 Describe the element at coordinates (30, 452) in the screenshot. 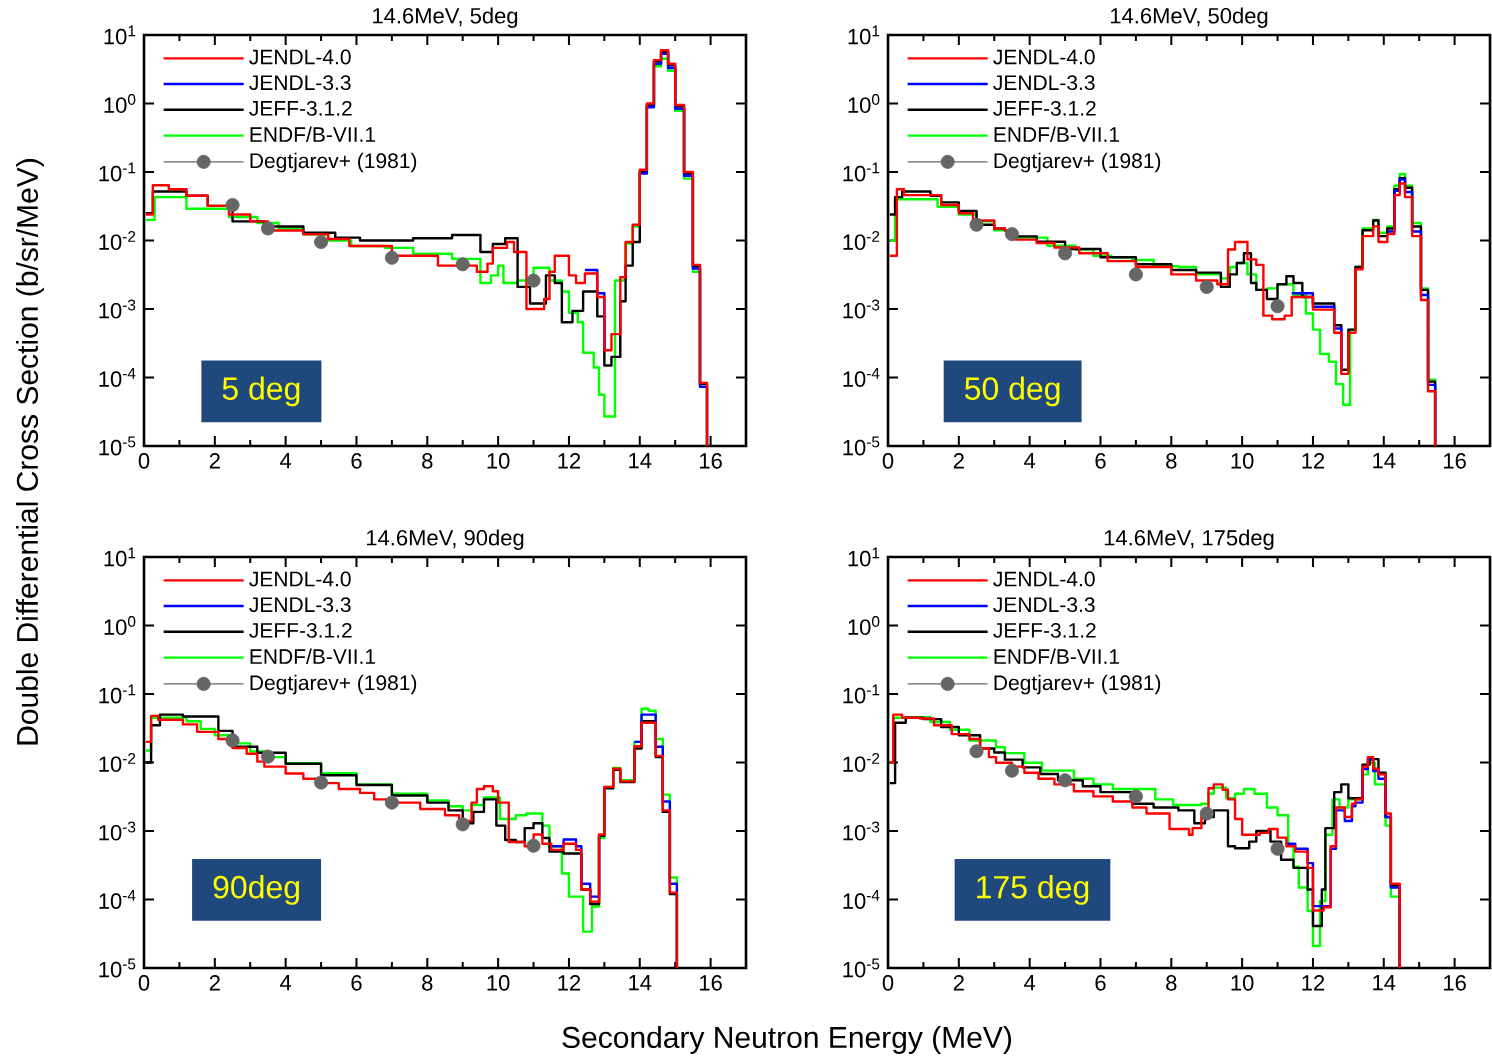

I see `y-axis-title: Double Differential Cross Section (b/sr/MeV)` at that location.